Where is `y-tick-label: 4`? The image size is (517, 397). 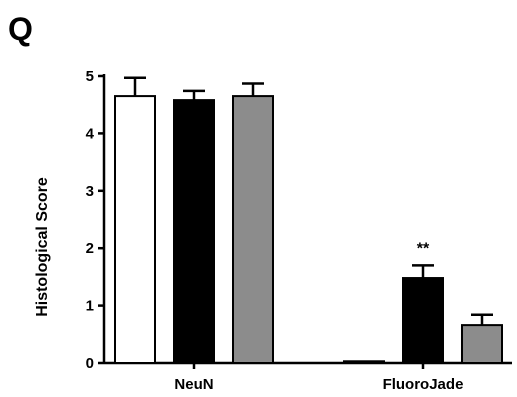
y-tick-label: 4 is located at coordinates (90, 133).